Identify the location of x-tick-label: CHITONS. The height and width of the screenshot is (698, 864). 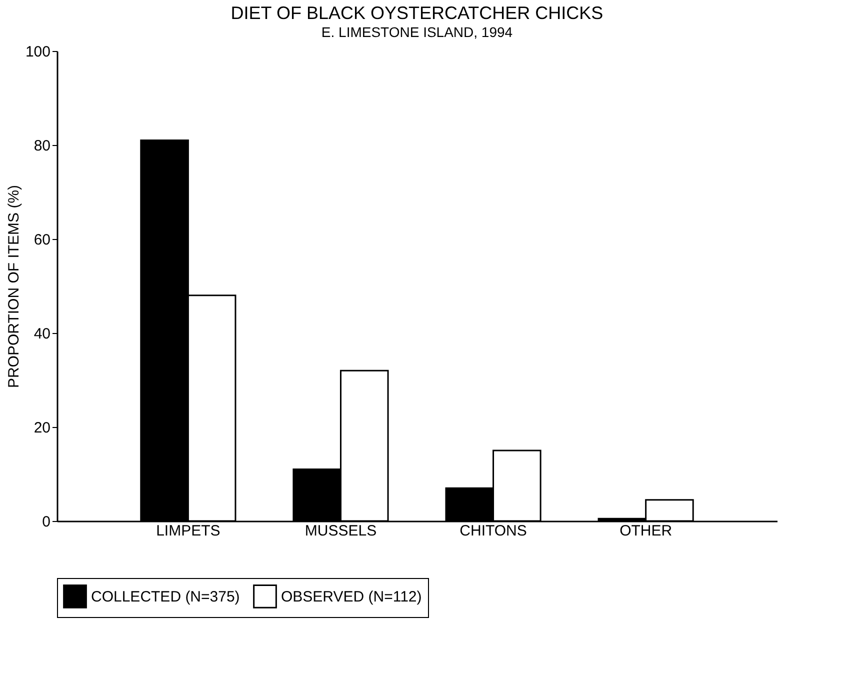
(493, 531).